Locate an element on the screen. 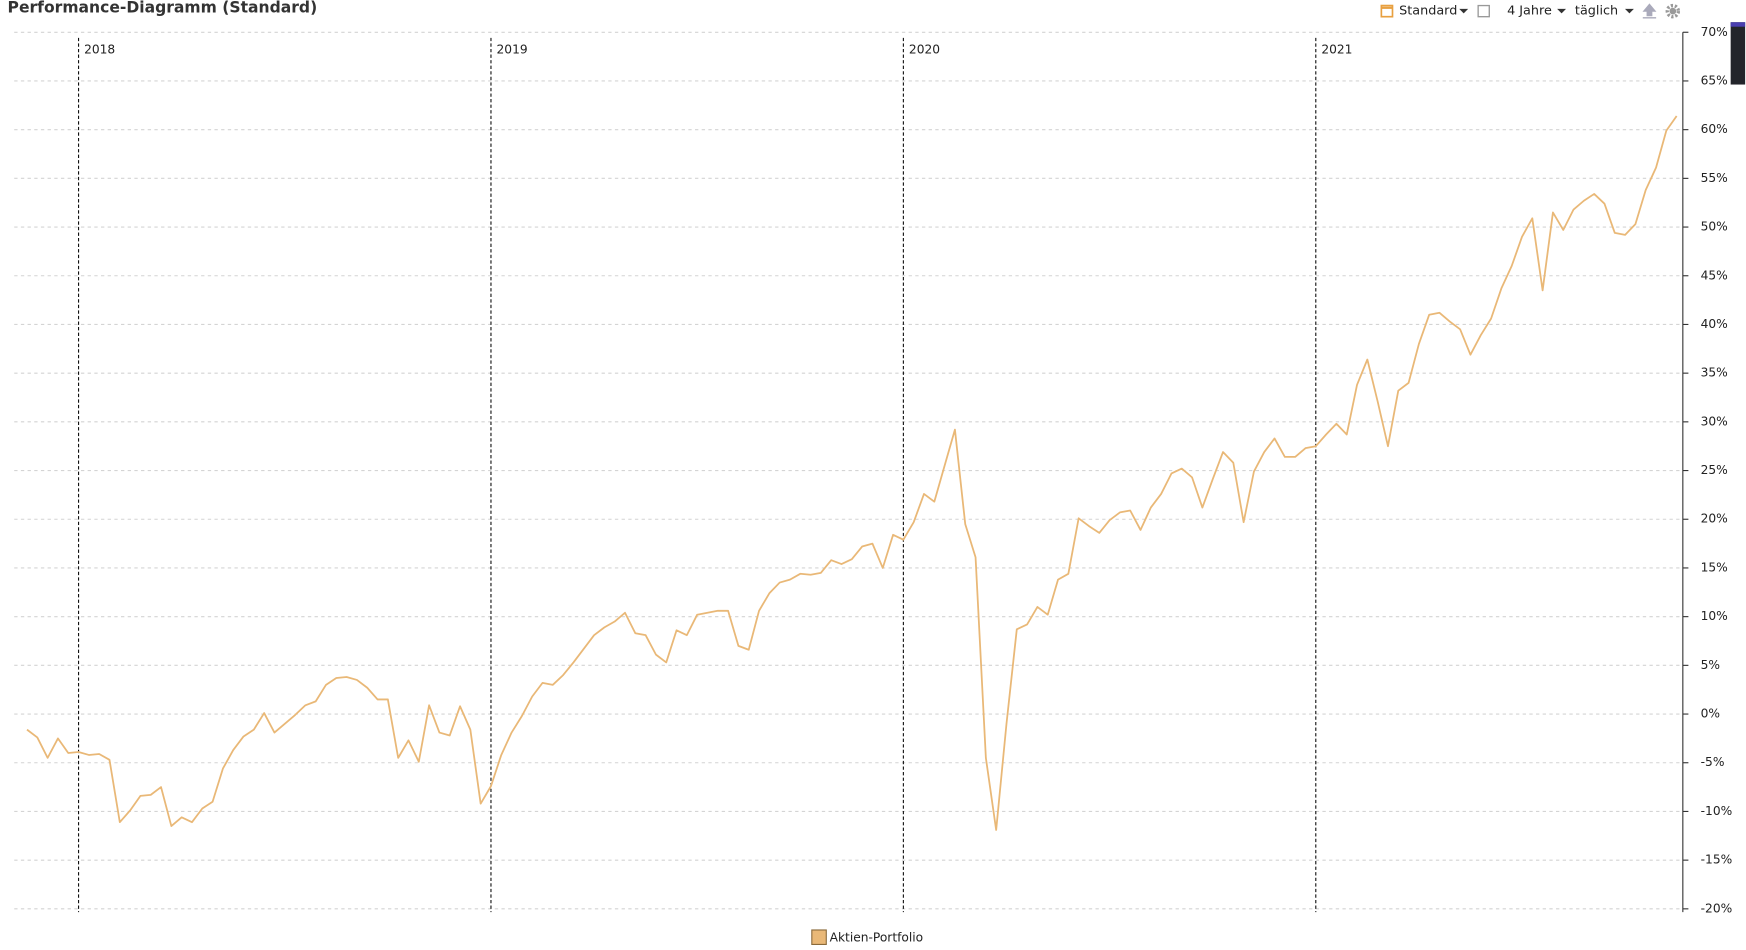  y-tick-label: 55% is located at coordinates (1714, 178).